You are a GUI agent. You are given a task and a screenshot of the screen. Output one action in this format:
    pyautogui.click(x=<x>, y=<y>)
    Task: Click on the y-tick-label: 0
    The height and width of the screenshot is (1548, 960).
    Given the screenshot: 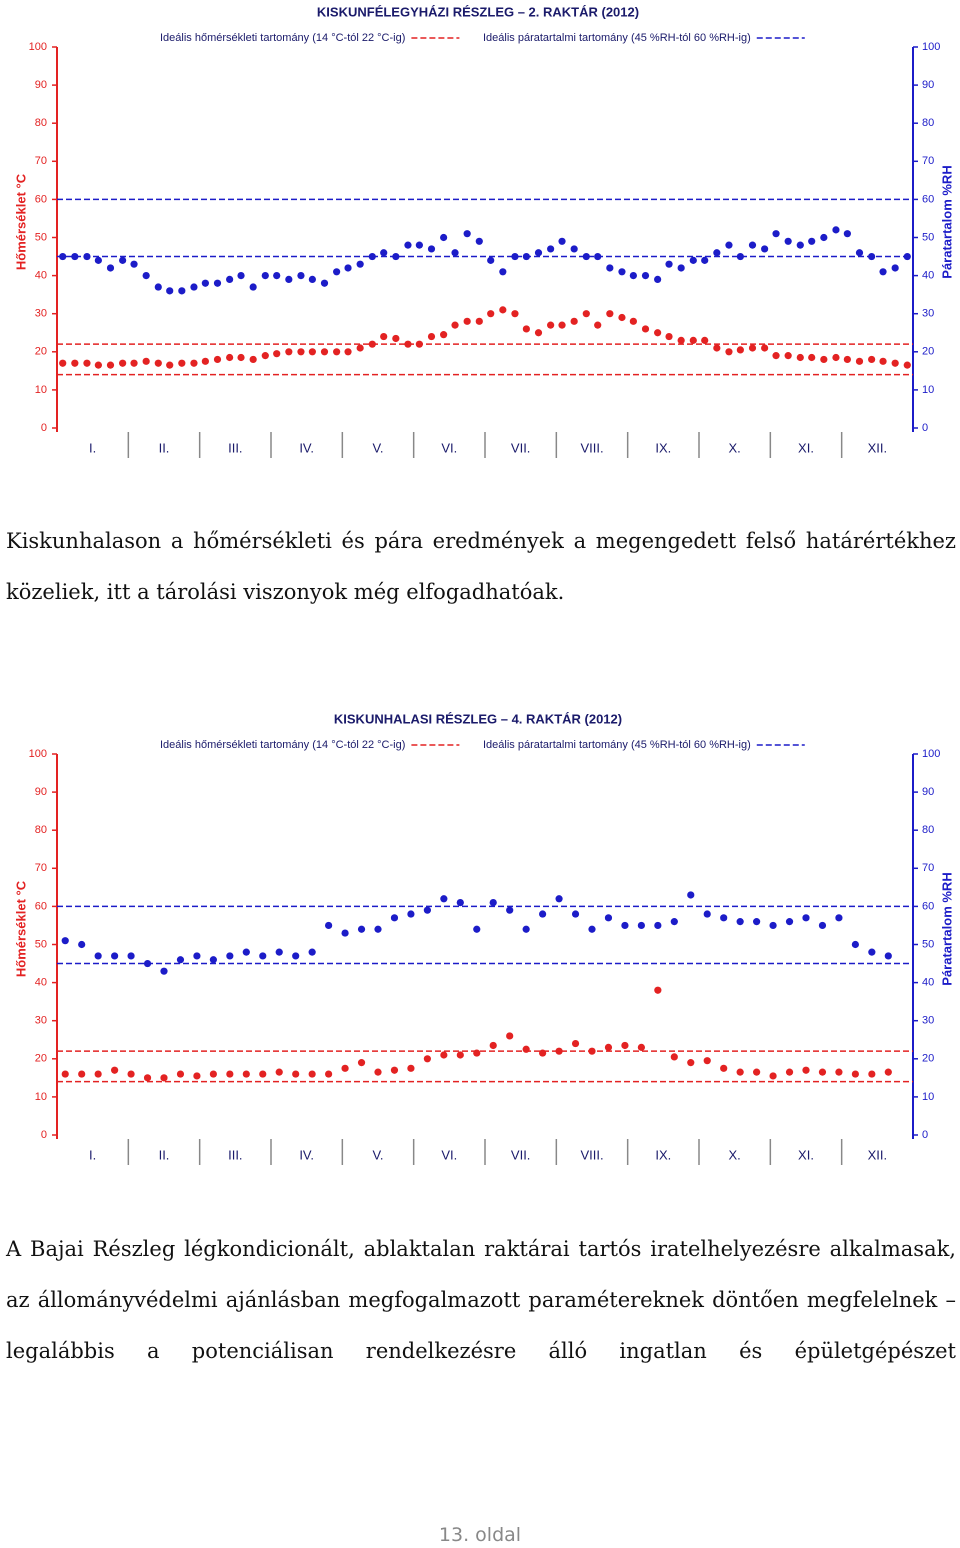 What is the action you would take?
    pyautogui.click(x=44, y=428)
    